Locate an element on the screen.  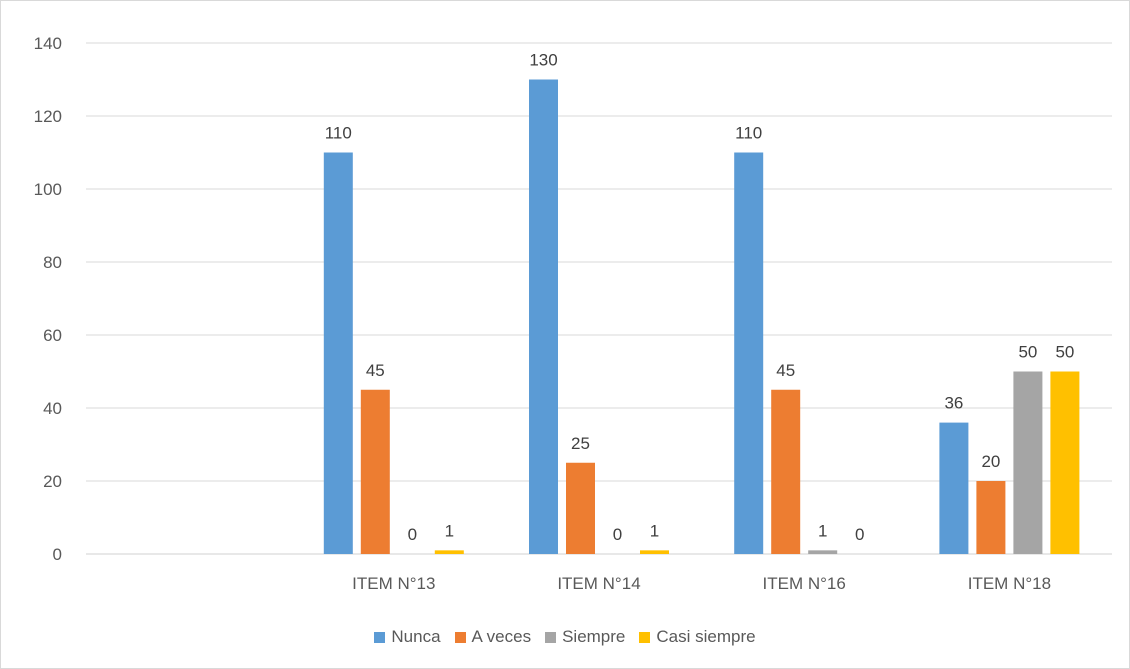
legend: Nunca A veces Siempre Casi siempre is located at coordinates (565, 637).